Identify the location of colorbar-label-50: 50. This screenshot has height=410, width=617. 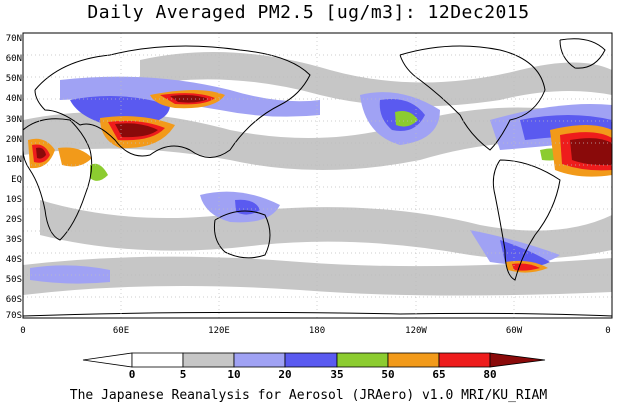
(388, 374).